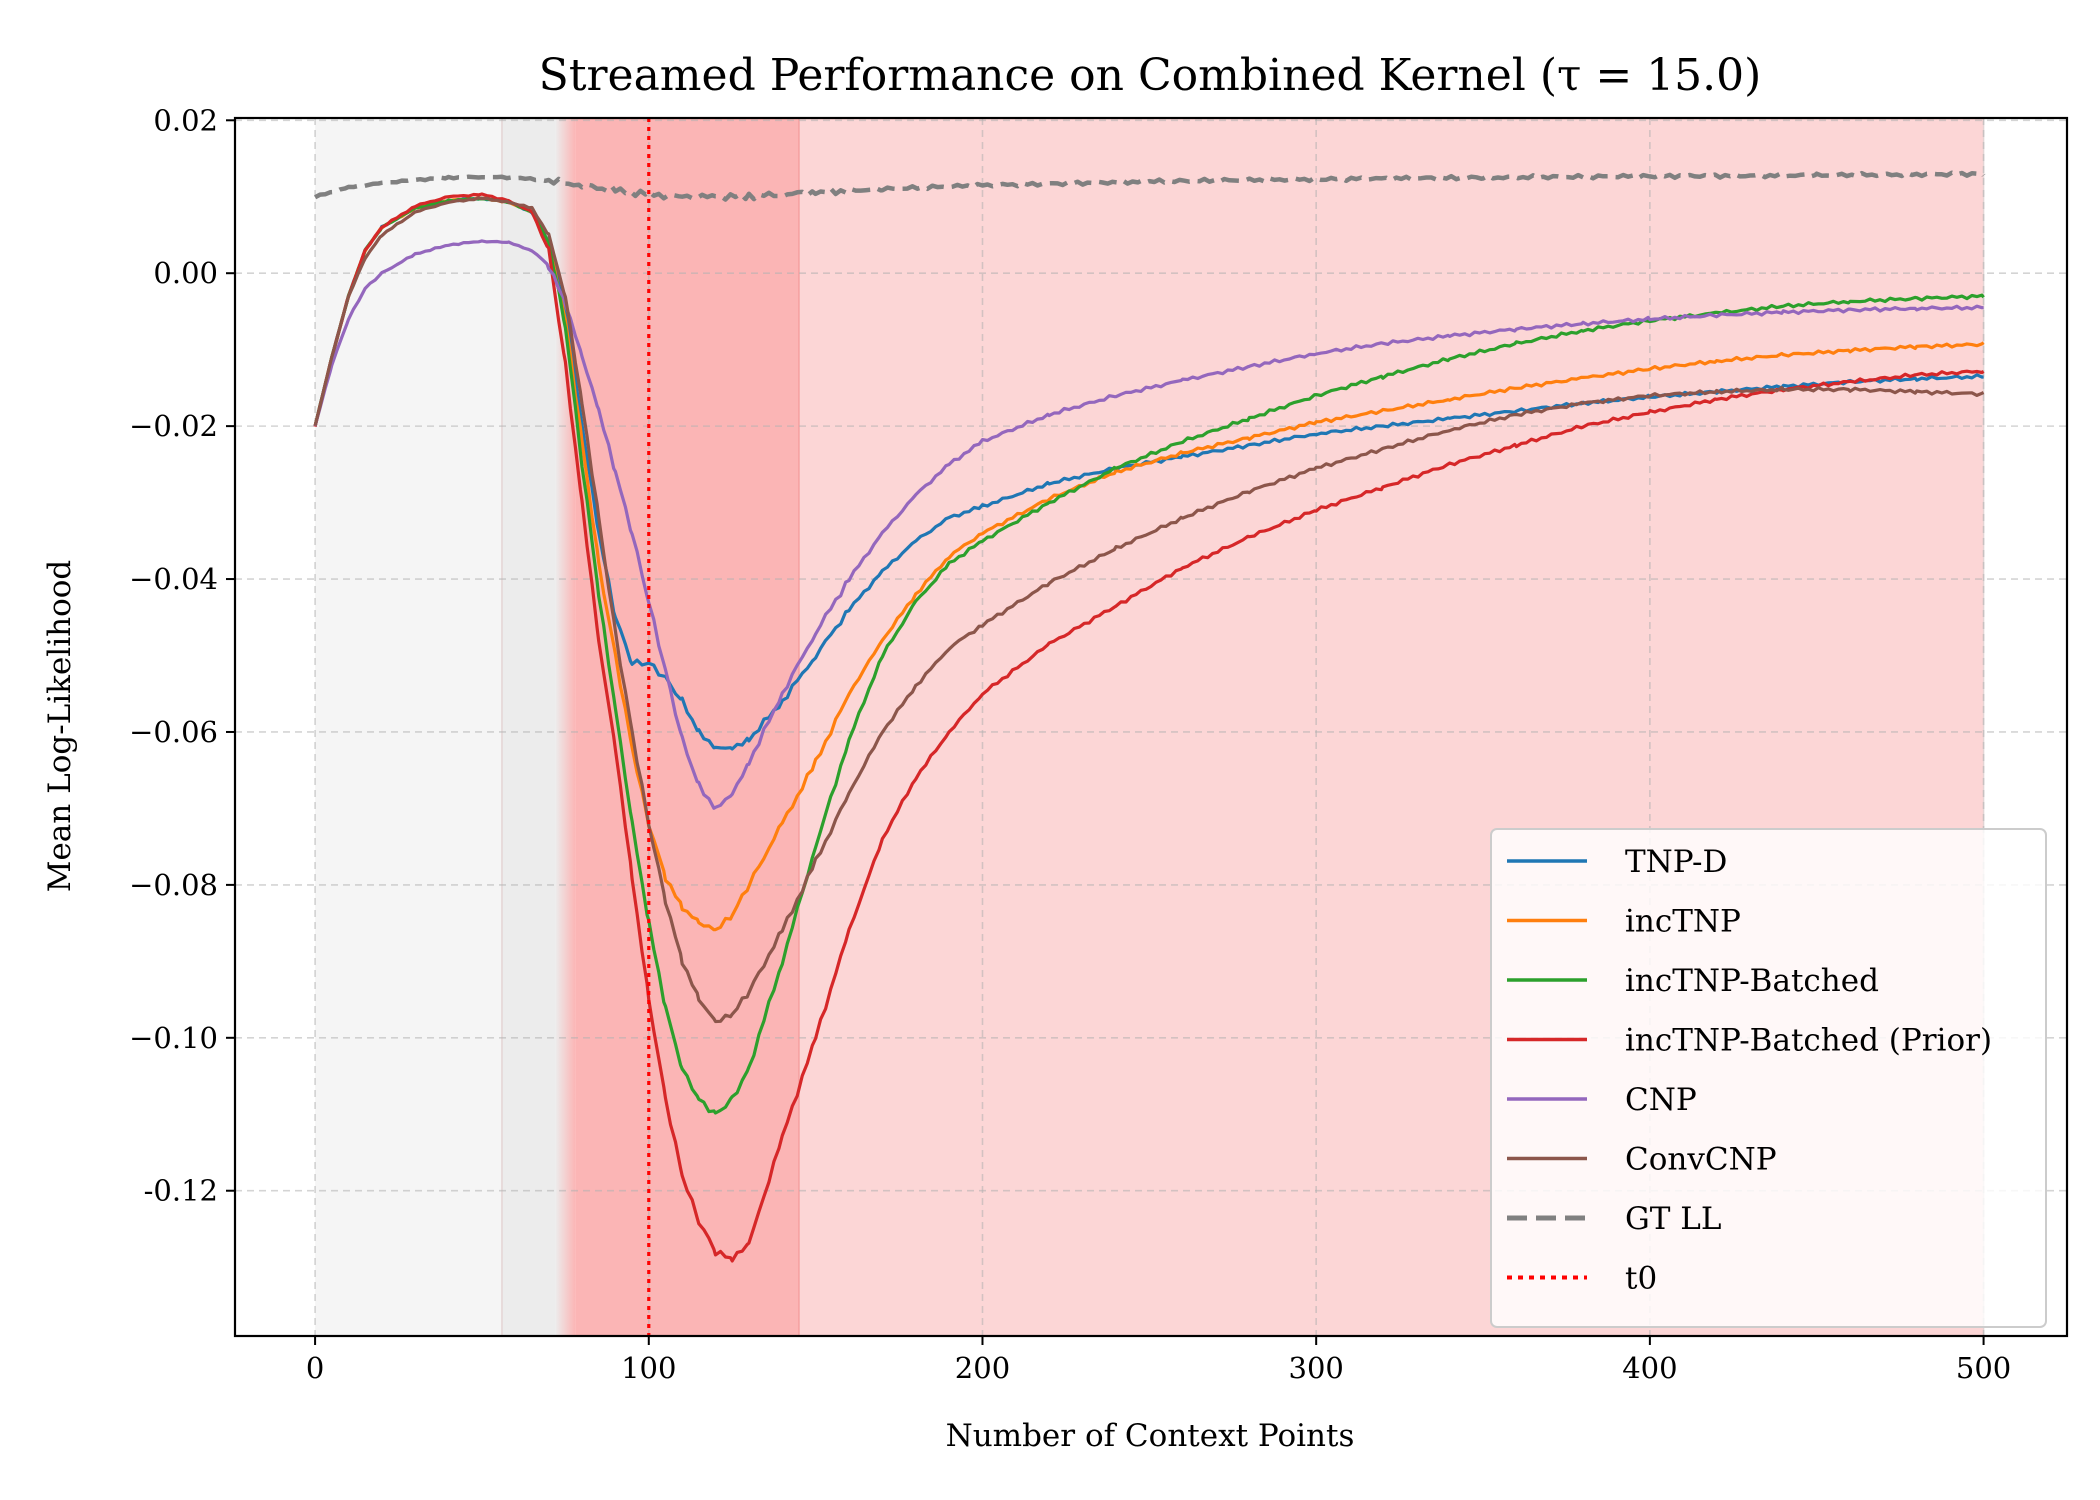 The image size is (2100, 1500). What do you see at coordinates (173, 426) in the screenshot?
I see `y-tick-label-2: −0.02` at bounding box center [173, 426].